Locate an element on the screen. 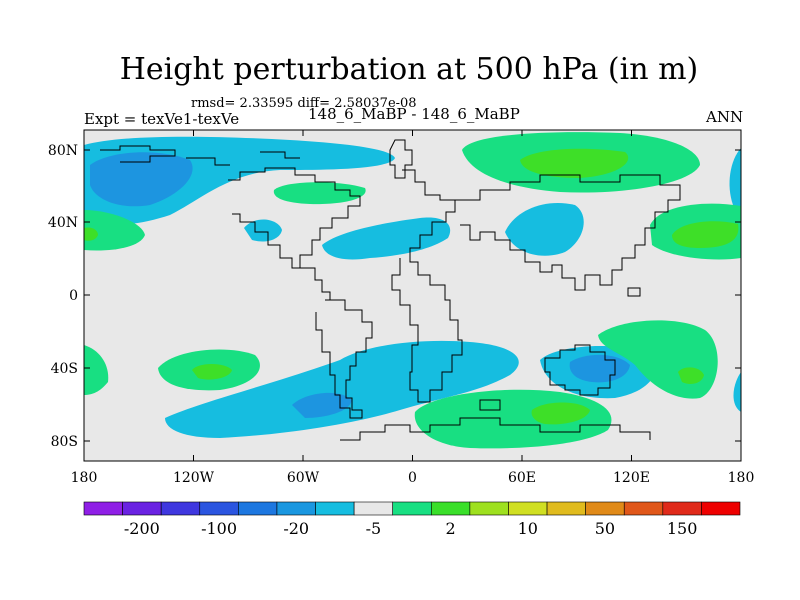  experiment-label: Expt = texVe1-texVe is located at coordinates (162, 119).